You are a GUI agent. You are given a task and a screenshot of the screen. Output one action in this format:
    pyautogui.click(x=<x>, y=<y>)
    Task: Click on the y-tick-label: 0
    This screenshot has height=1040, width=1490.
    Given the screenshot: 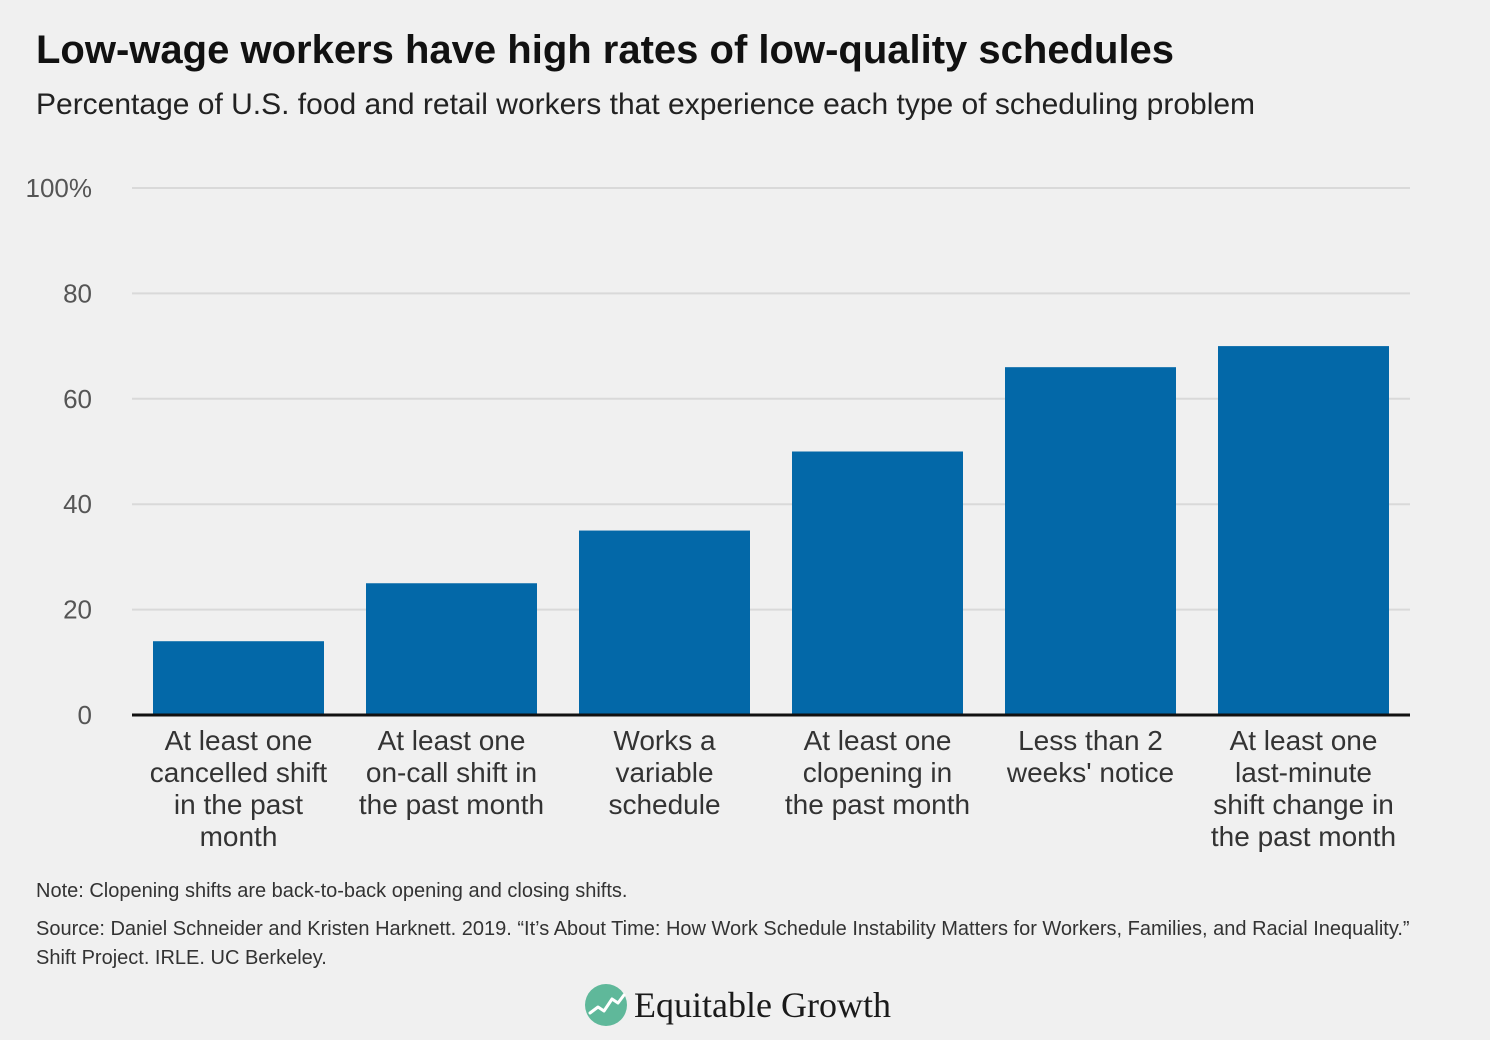 What is the action you would take?
    pyautogui.click(x=85, y=715)
    